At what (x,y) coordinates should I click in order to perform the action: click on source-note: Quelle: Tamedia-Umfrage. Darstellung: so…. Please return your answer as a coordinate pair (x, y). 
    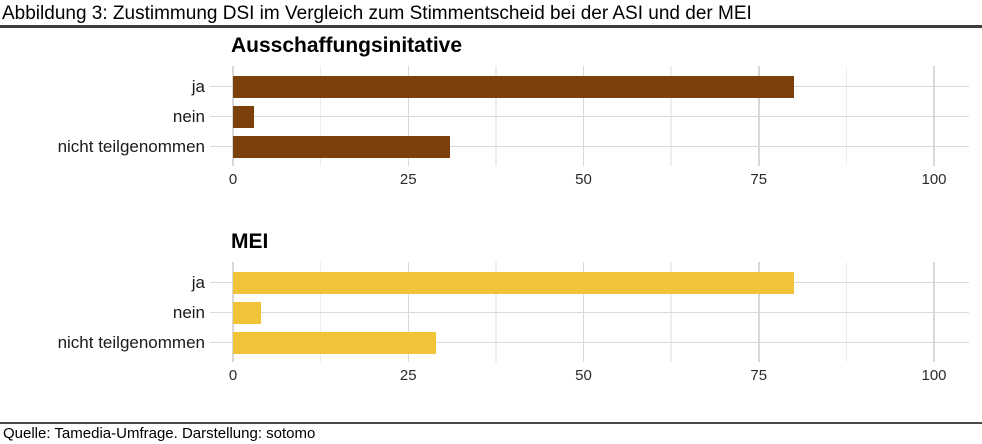
    Looking at the image, I should click on (159, 433).